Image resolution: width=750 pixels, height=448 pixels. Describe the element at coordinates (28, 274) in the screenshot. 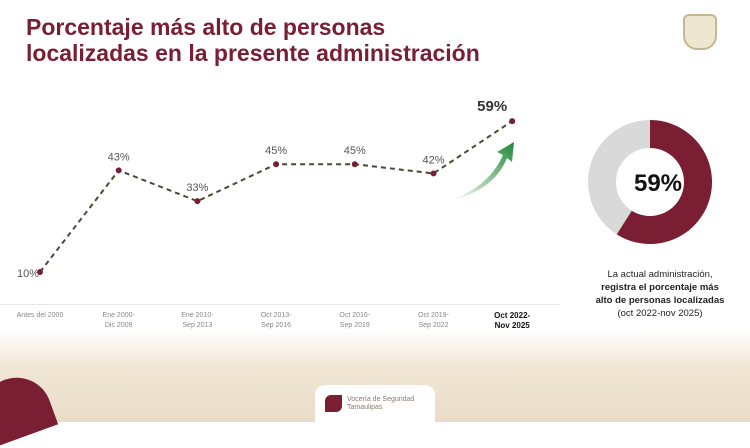

I see `data-label: 10%` at that location.